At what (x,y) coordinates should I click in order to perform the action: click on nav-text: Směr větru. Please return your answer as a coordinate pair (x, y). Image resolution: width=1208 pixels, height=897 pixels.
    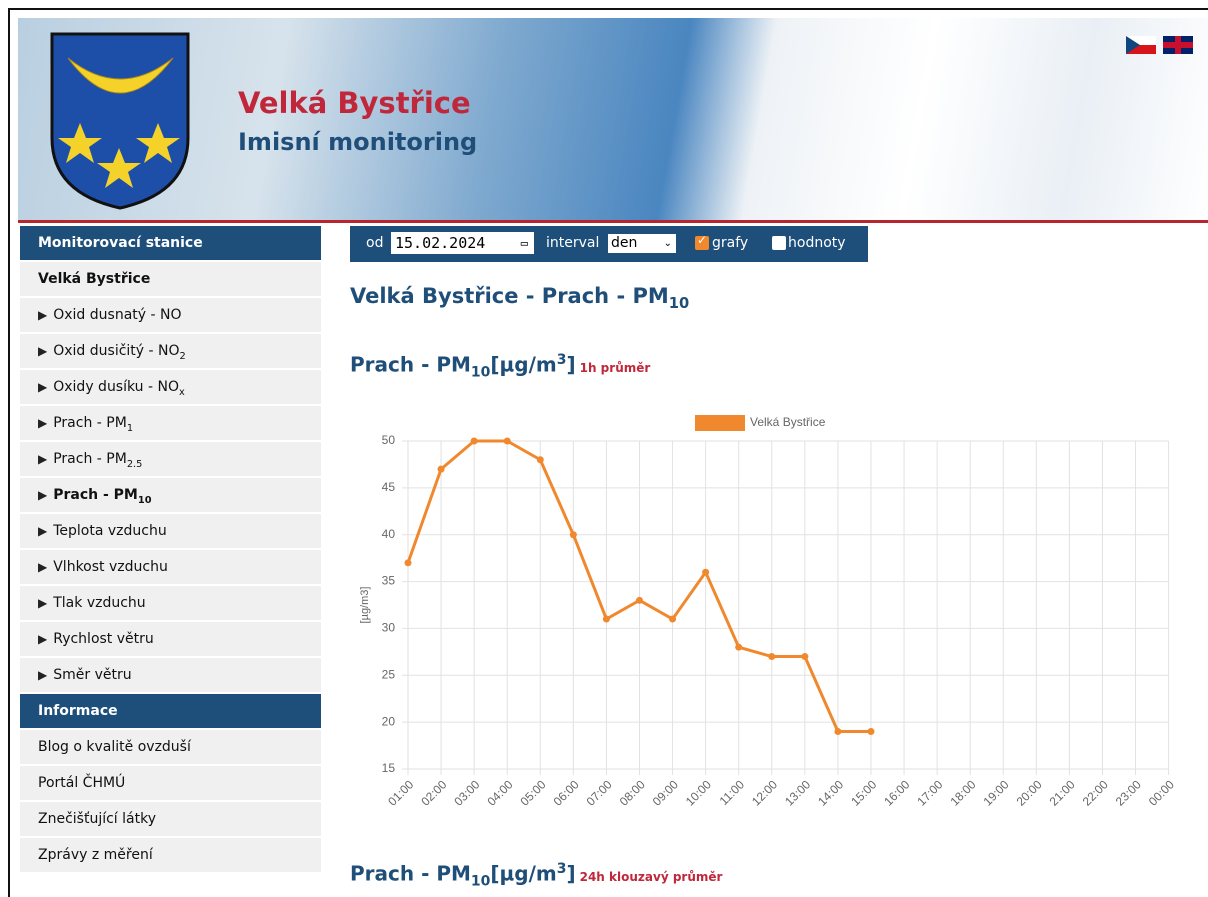
    Looking at the image, I should click on (92, 675).